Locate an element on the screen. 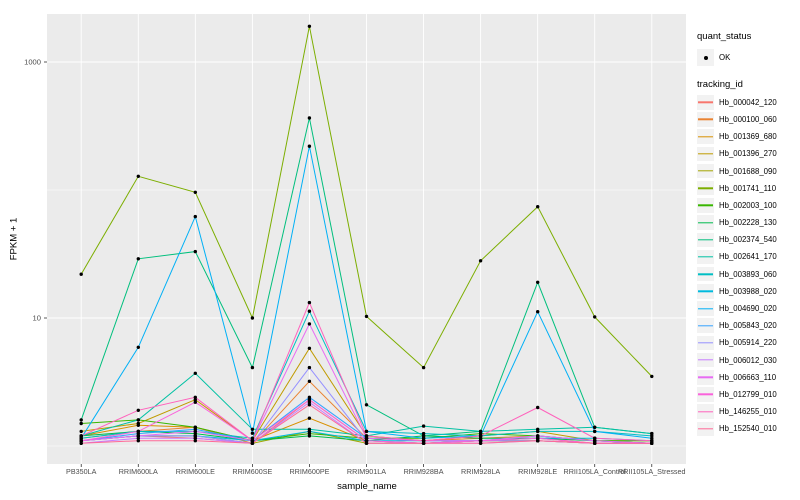 The height and width of the screenshot is (500, 800). x-tick-label-RRIM928LA: RRIM928LA is located at coordinates (480, 471).